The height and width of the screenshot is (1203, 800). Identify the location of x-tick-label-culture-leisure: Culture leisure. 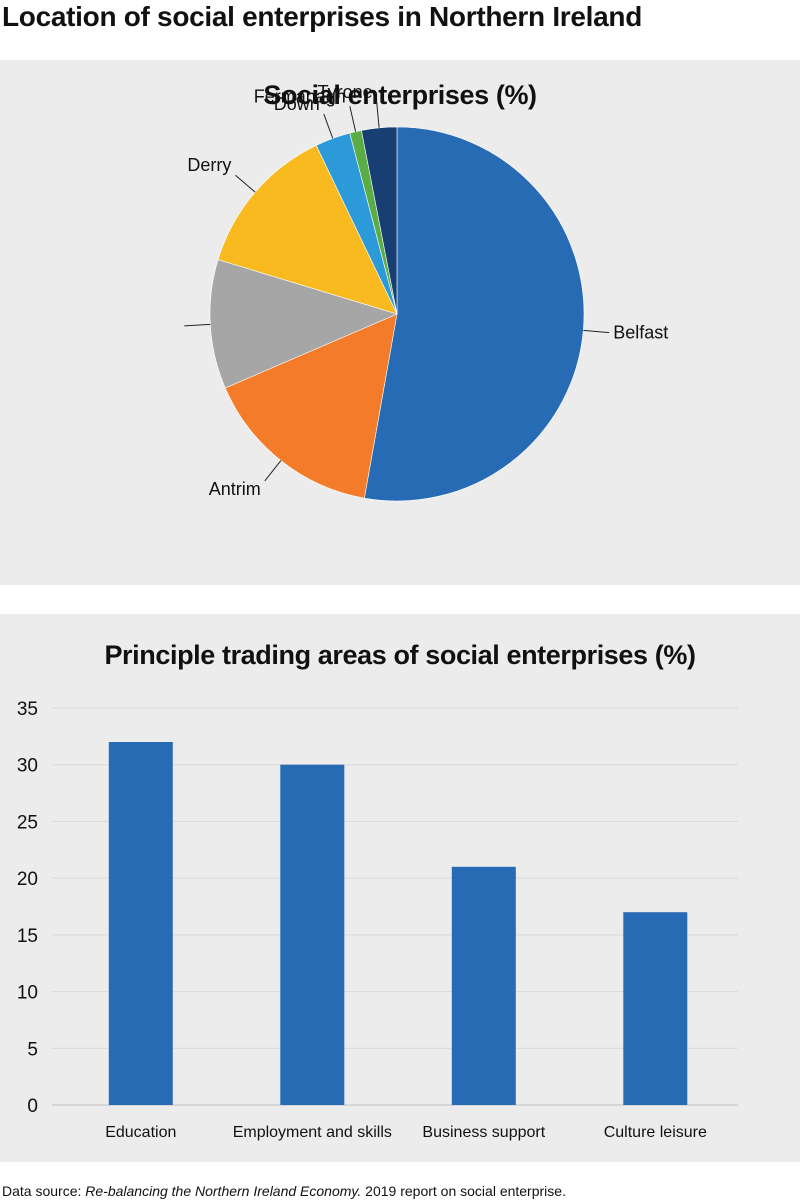
(655, 1132).